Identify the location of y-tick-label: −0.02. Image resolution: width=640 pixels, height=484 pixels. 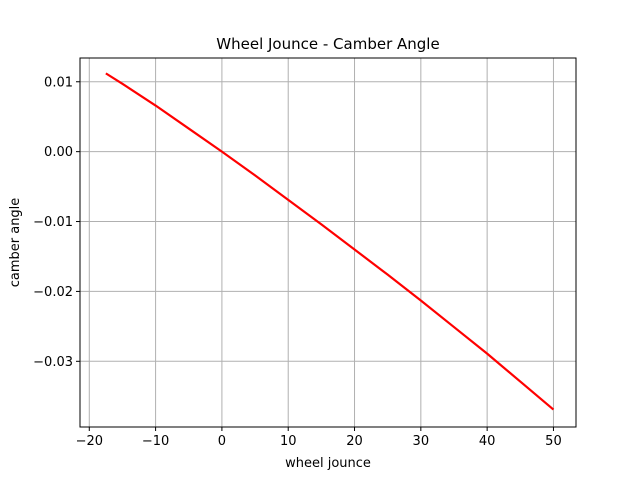
(53, 292).